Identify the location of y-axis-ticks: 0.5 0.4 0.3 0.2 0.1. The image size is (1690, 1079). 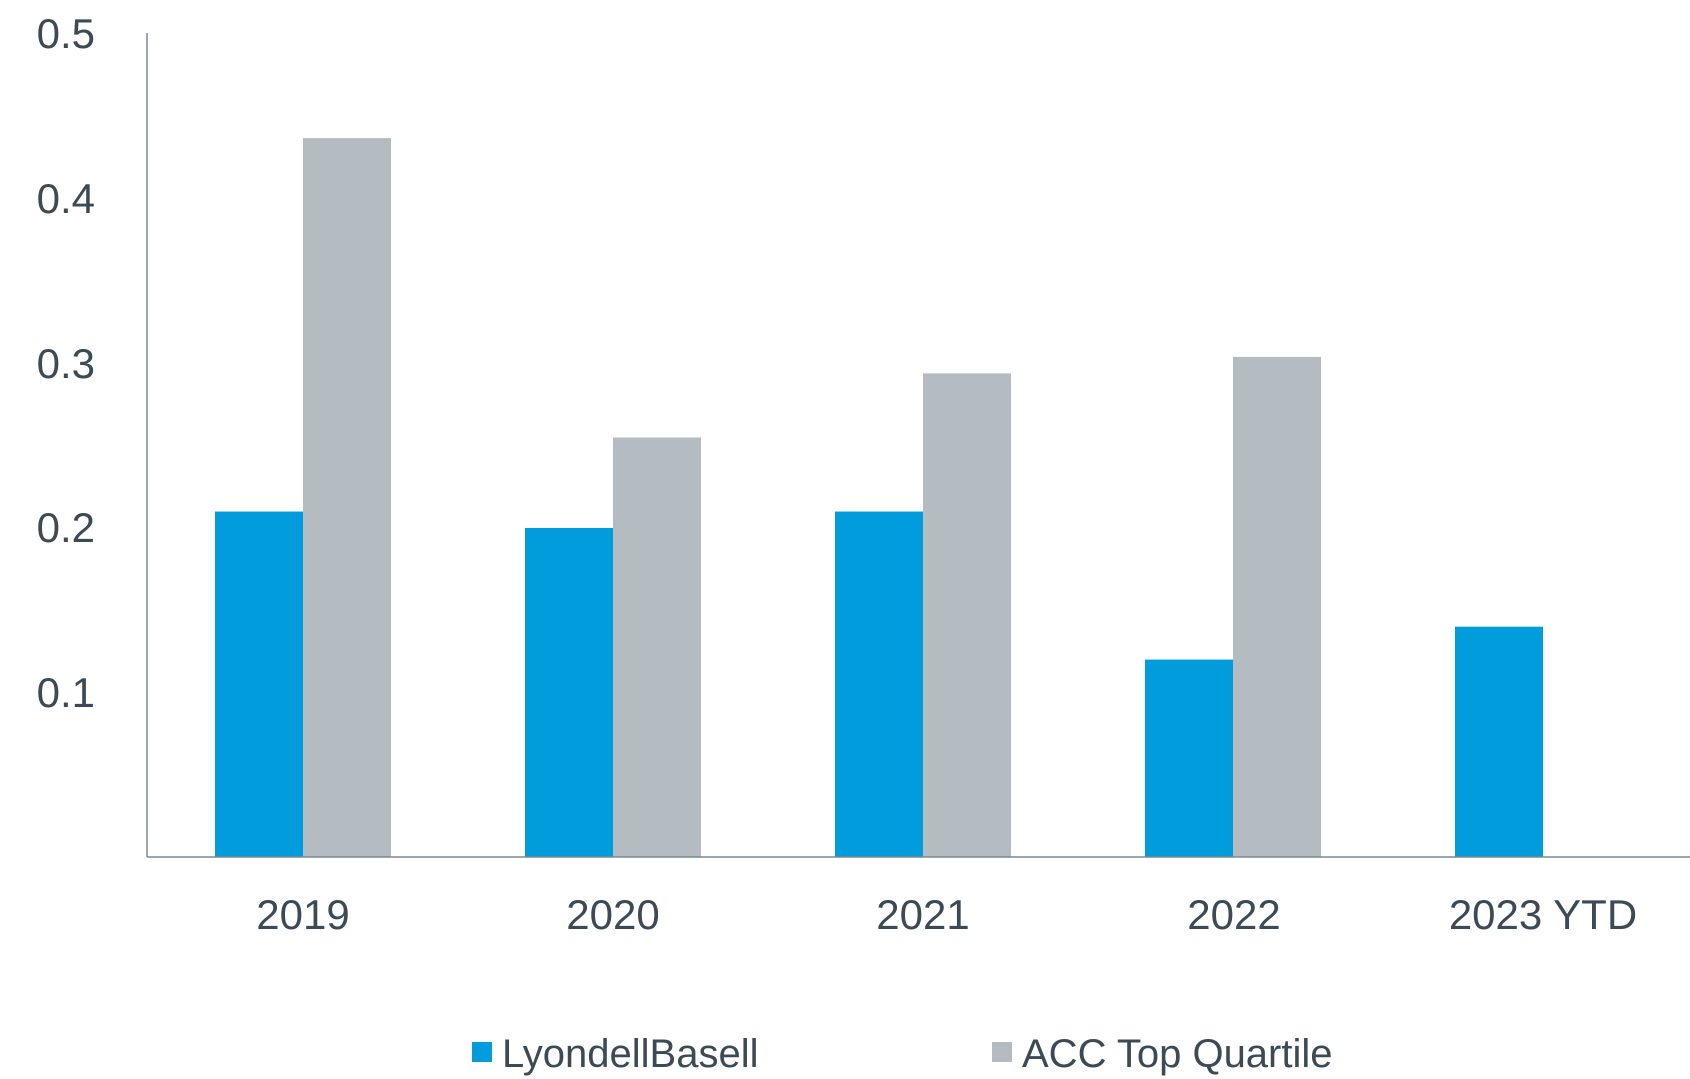
(66, 363).